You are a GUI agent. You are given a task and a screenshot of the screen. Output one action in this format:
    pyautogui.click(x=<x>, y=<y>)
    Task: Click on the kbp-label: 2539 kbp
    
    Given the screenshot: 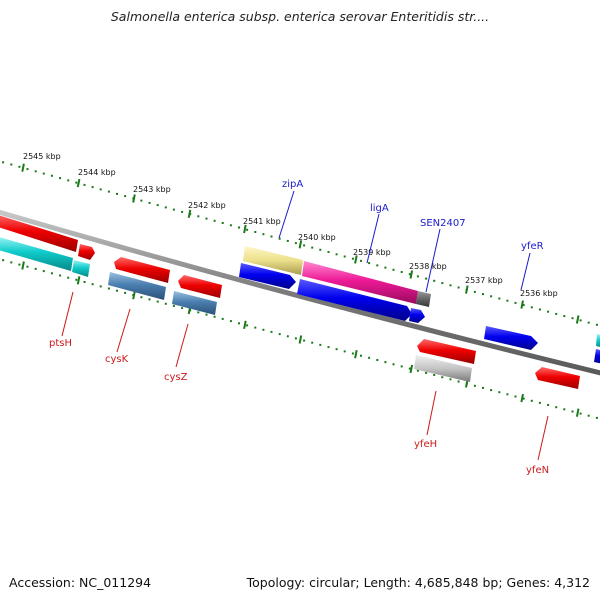 What is the action you would take?
    pyautogui.click(x=372, y=252)
    